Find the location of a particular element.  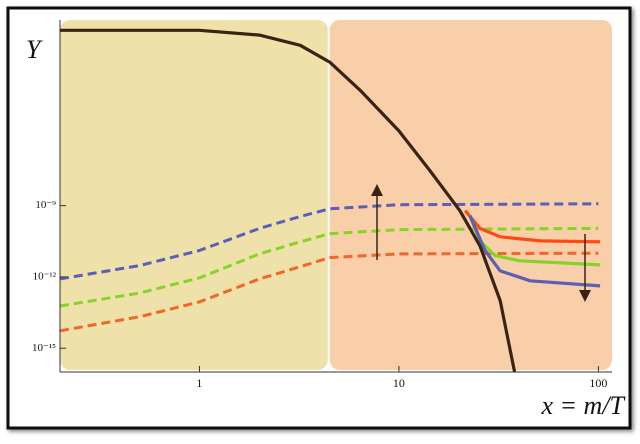

x-tick-label: 1 is located at coordinates (199, 383).